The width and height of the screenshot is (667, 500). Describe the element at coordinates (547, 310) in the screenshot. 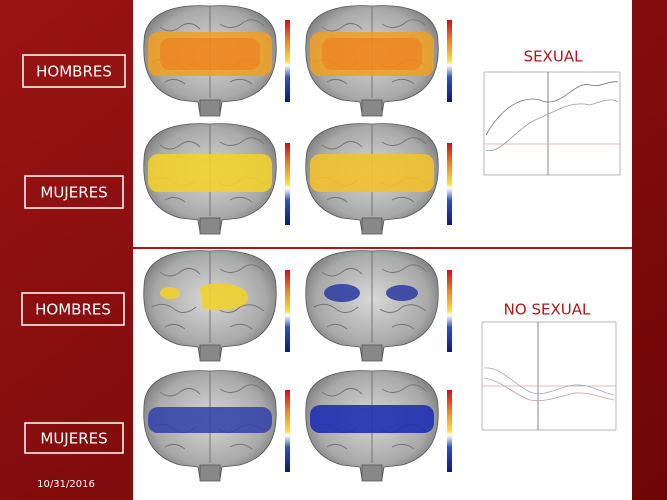

I see `panel-title: NO SEXUAL` at that location.